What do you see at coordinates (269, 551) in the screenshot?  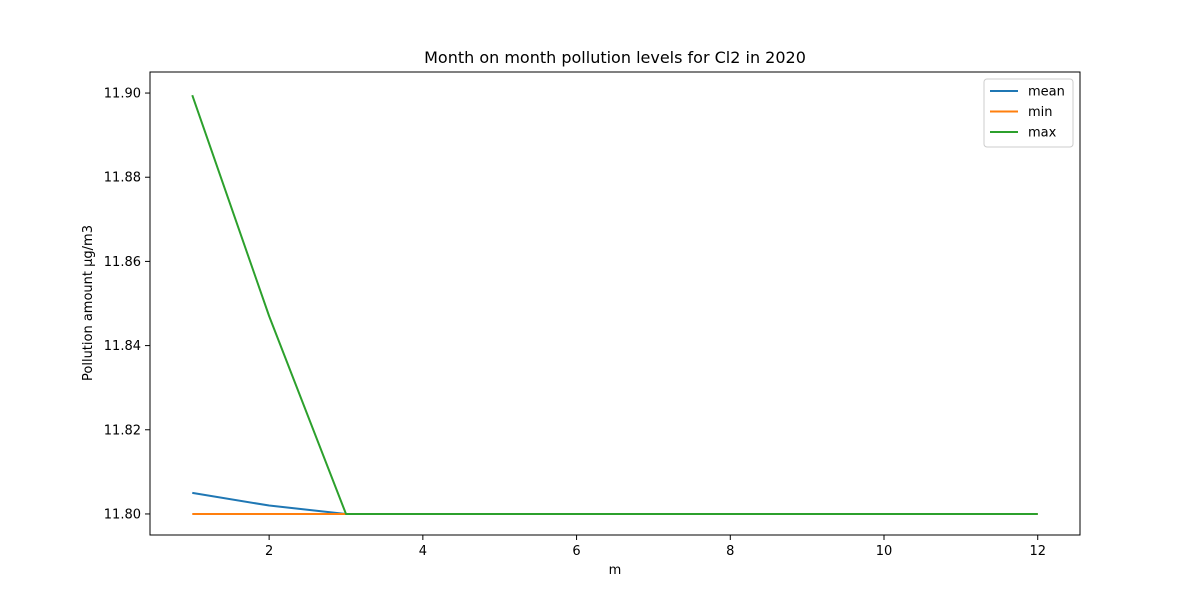 I see `x-tick-label: 2` at bounding box center [269, 551].